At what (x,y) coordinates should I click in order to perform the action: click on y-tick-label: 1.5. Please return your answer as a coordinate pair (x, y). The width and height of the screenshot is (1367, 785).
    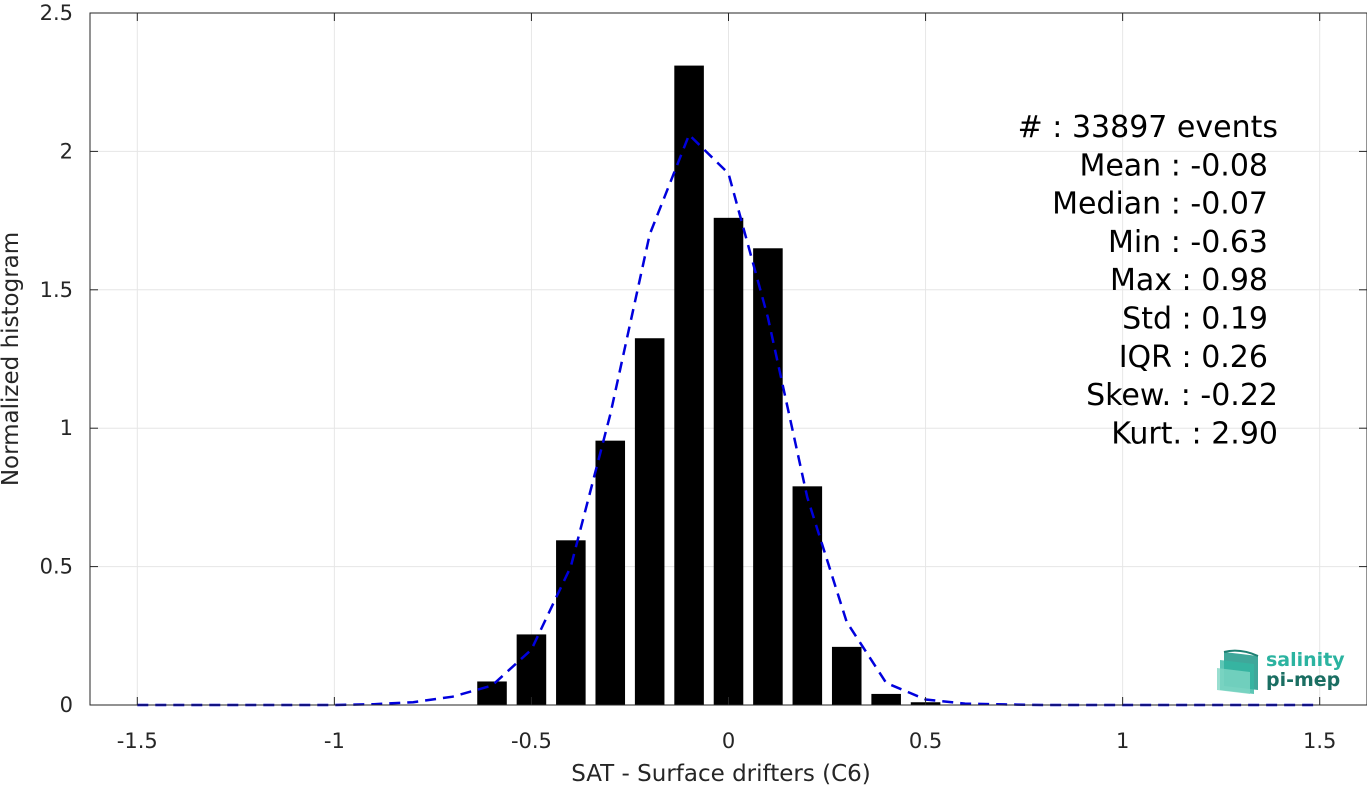
    Looking at the image, I should click on (56, 290).